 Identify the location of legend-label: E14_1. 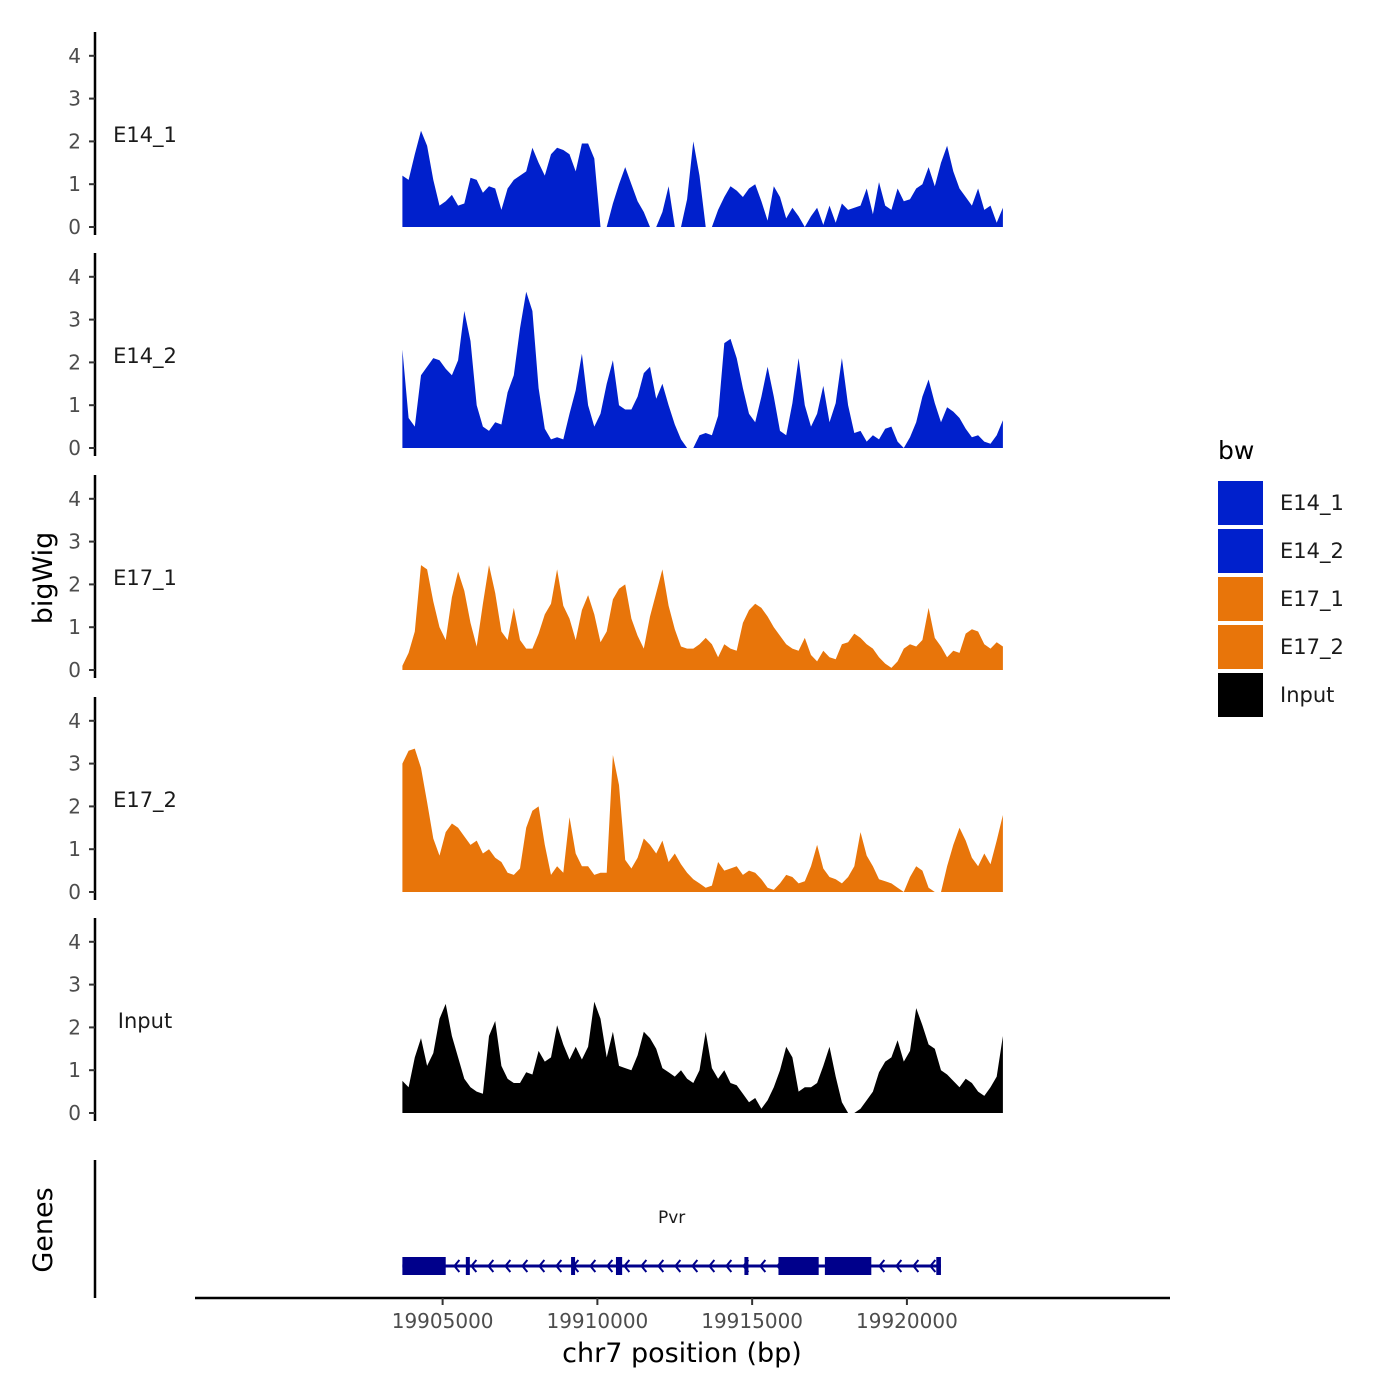
(1312, 503).